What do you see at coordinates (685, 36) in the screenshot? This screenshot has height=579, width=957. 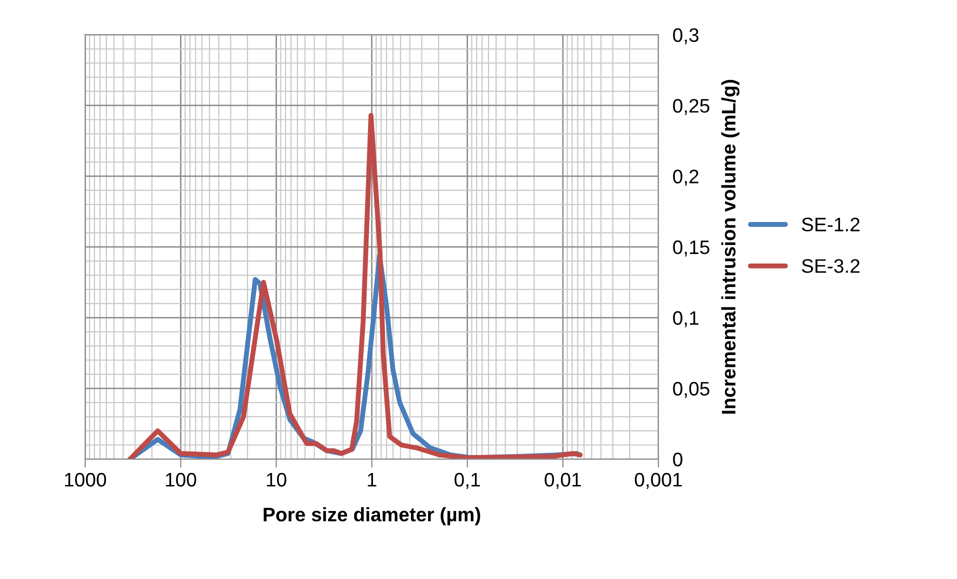 I see `y-tick-label: 0,3` at bounding box center [685, 36].